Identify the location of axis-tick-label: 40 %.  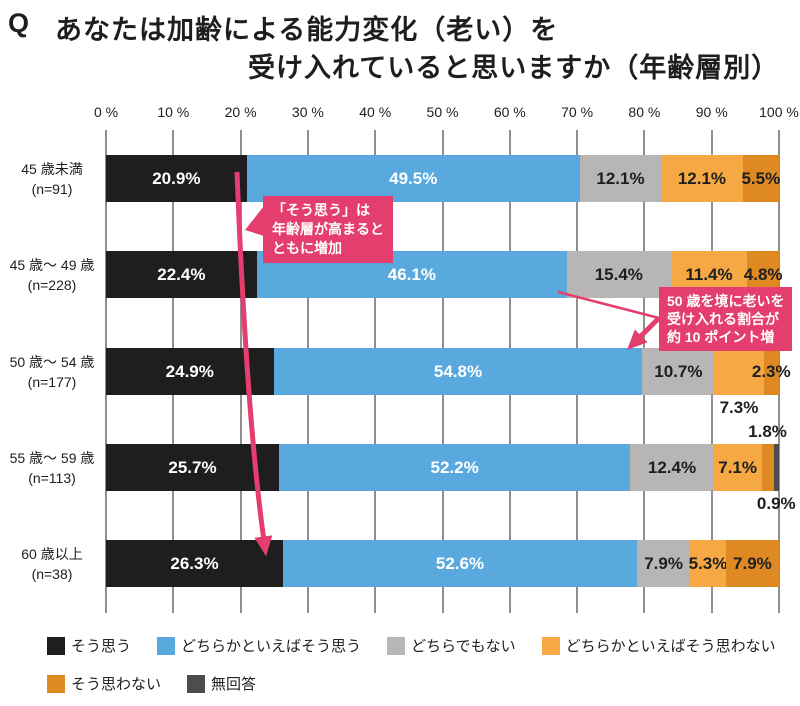
(375, 112).